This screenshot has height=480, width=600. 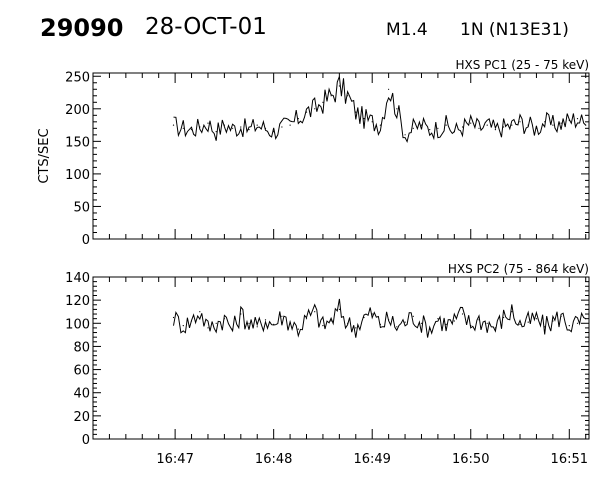 I want to click on panel-2-series-line, so click(x=379, y=318).